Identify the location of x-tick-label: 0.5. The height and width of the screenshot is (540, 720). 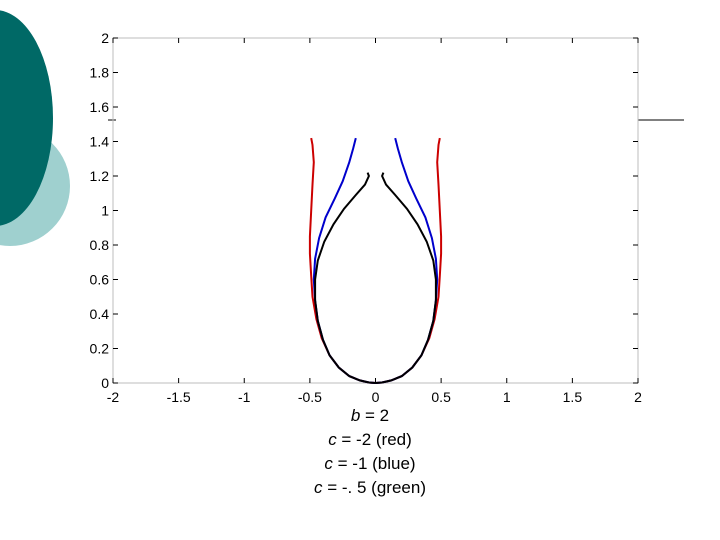
(441, 397).